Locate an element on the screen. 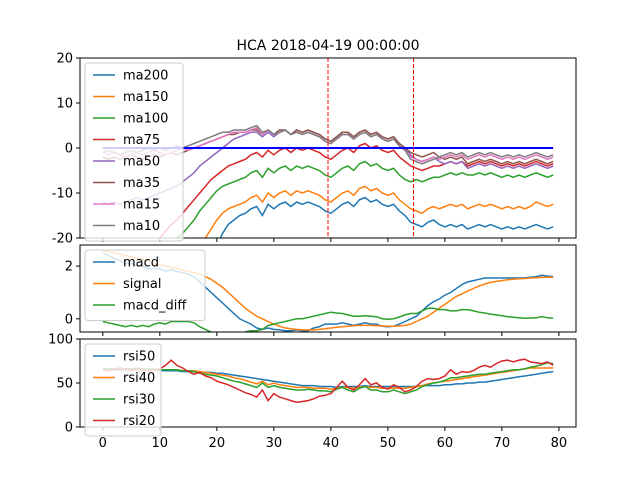 This screenshot has height=480, width=640. legend-label-ma10: ma10 is located at coordinates (141, 226).